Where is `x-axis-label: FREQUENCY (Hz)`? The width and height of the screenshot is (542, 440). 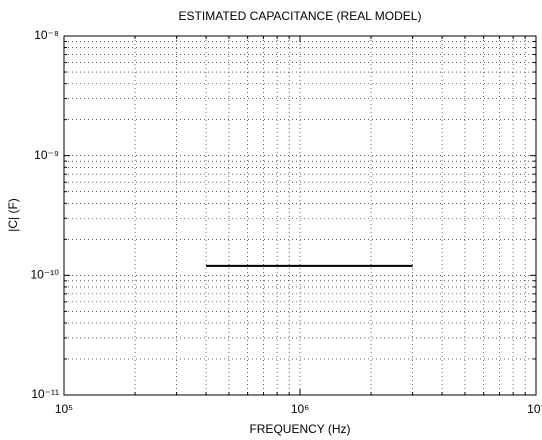 x-axis-label: FREQUENCY (Hz) is located at coordinates (299, 429).